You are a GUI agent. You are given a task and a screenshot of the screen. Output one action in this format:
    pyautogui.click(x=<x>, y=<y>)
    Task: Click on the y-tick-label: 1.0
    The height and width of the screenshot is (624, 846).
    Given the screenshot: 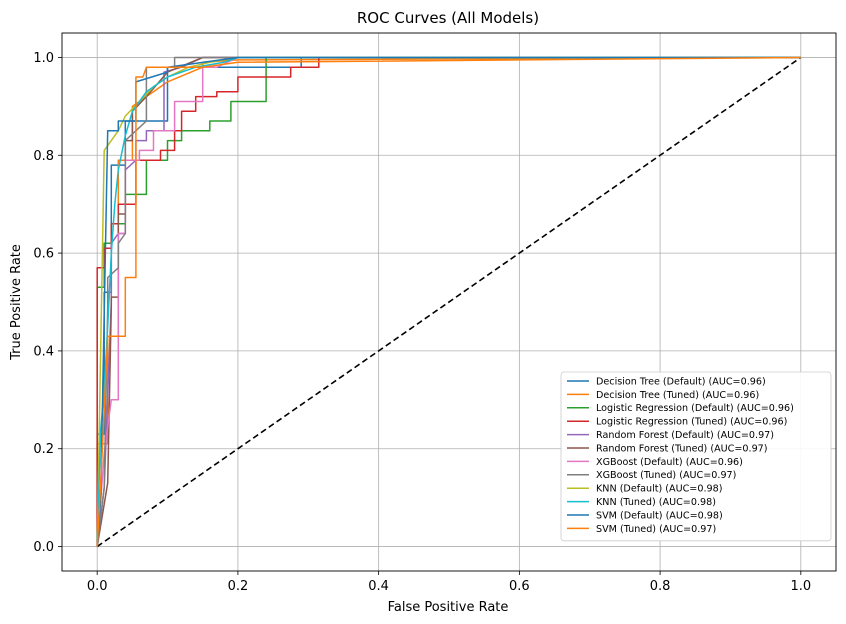 What is the action you would take?
    pyautogui.click(x=43, y=58)
    